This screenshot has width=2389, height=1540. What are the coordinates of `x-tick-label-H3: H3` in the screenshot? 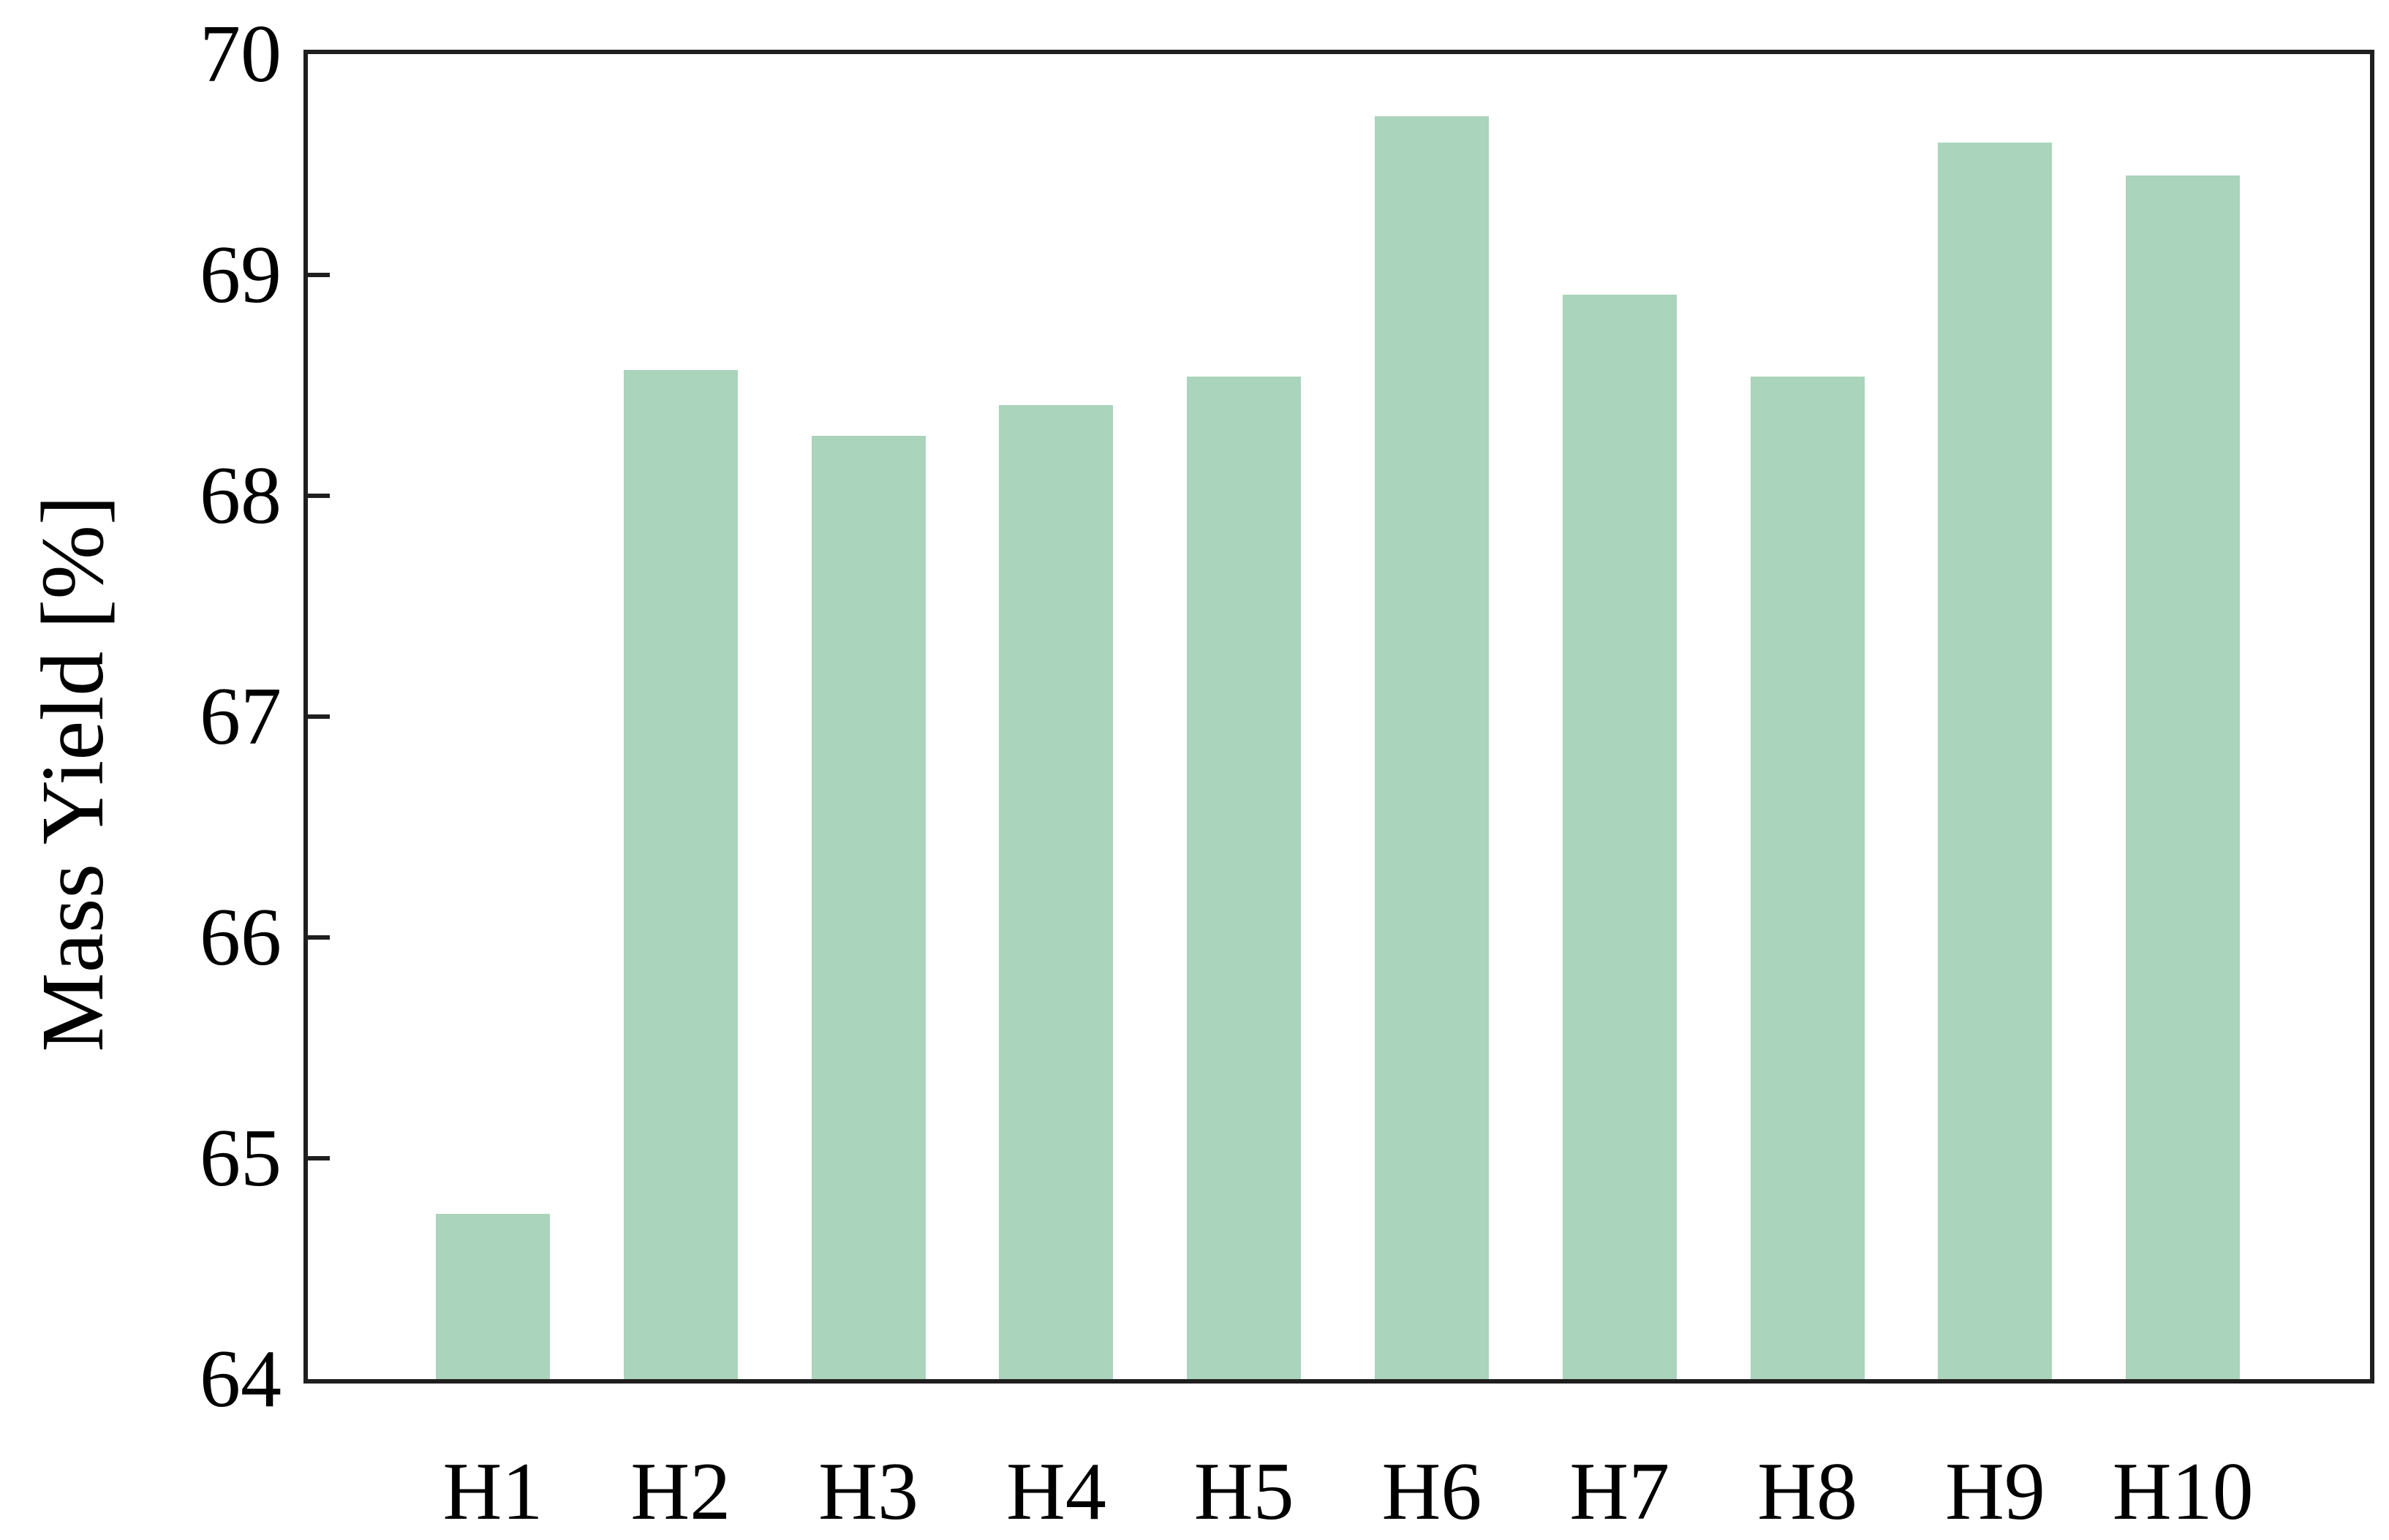 It's located at (868, 1491).